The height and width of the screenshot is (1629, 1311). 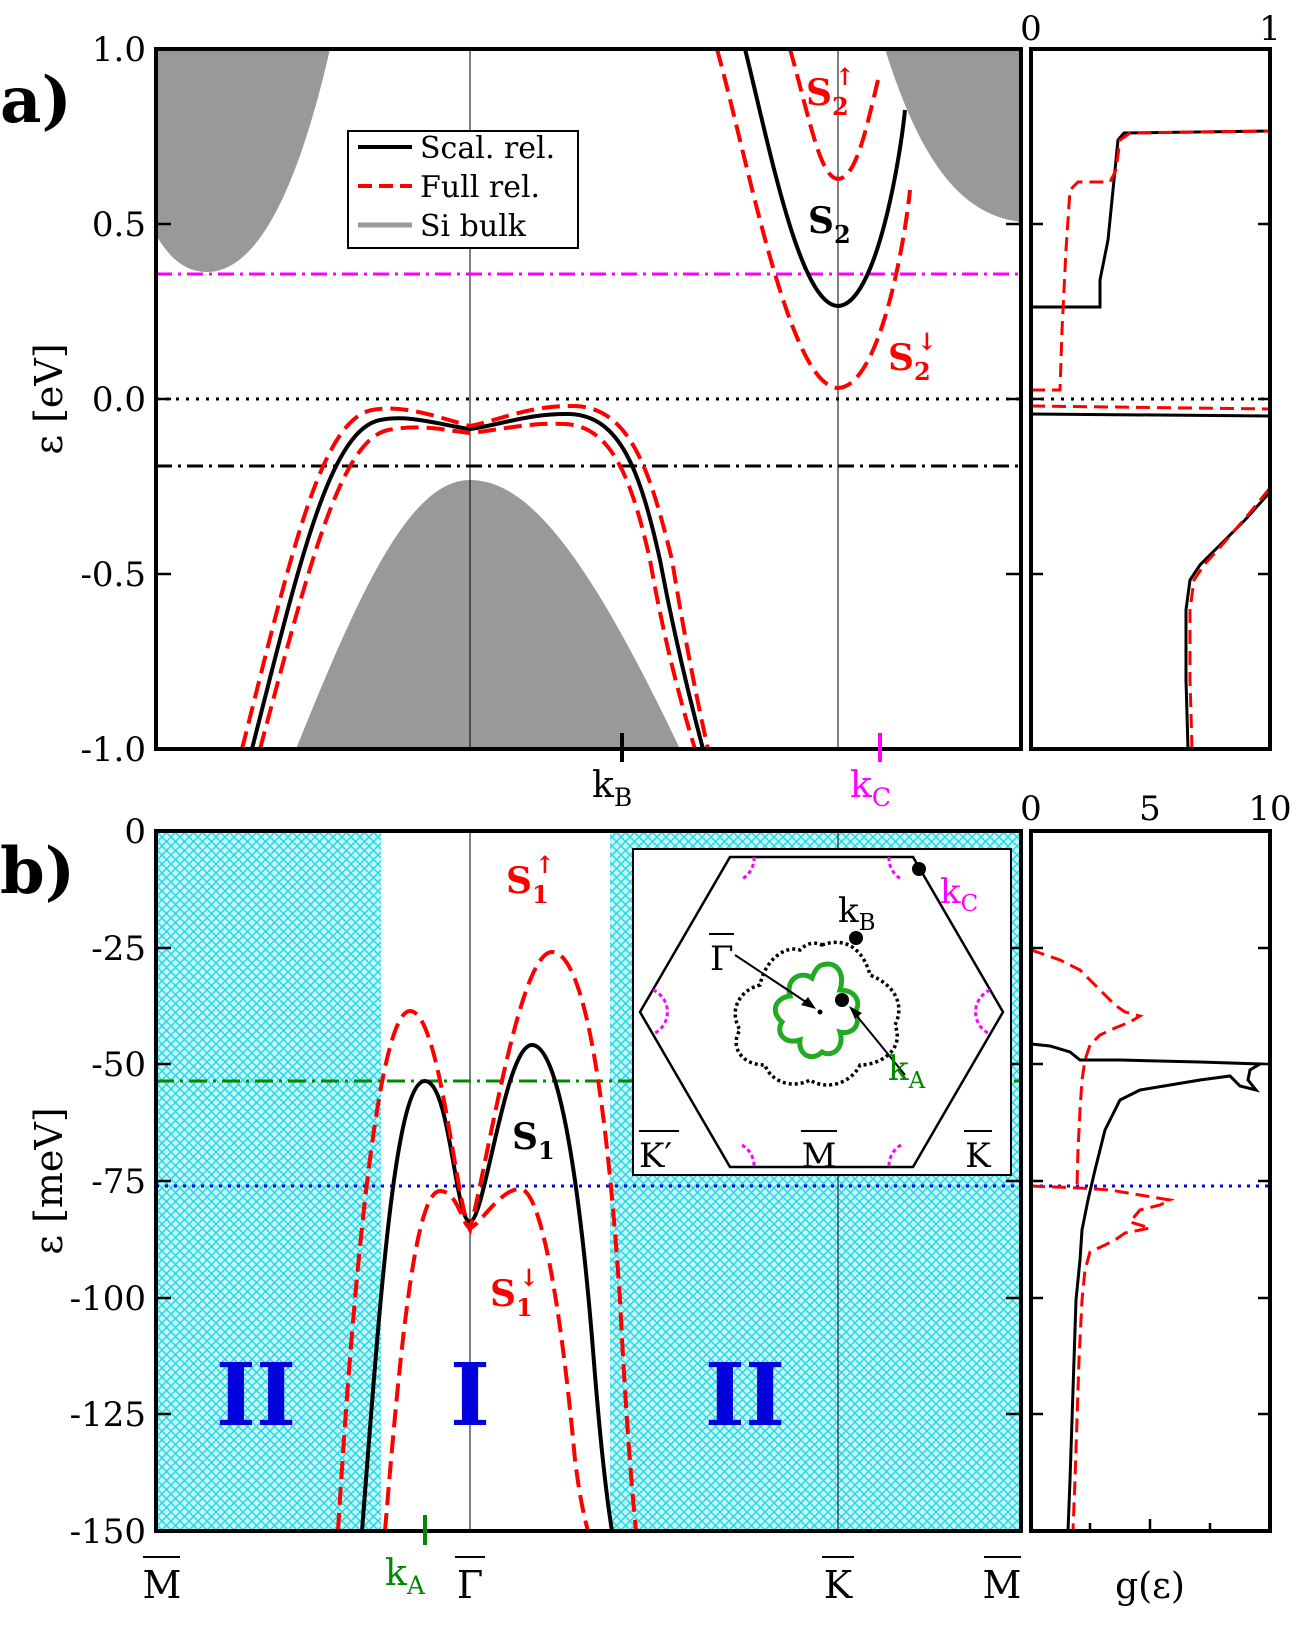 I want to click on legend: Scal. rel. Full rel. Si bulk, so click(x=463, y=189).